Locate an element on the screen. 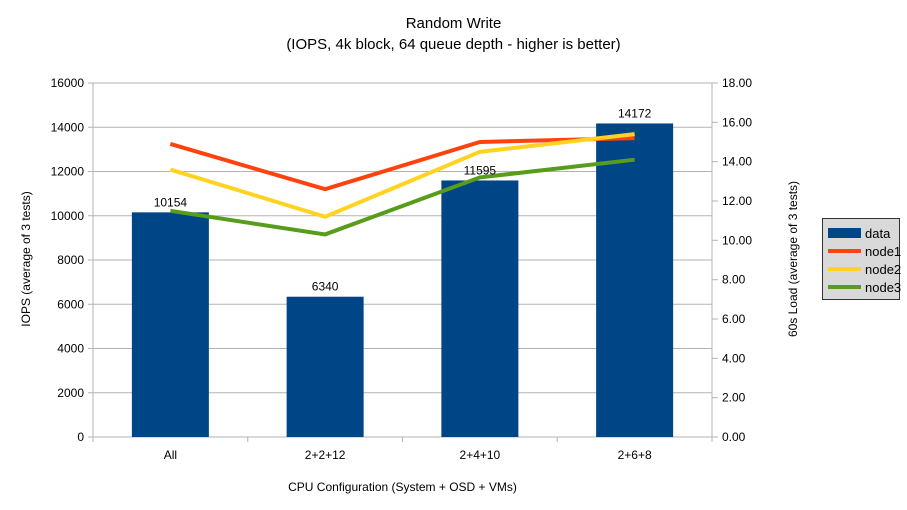 The width and height of the screenshot is (907, 510). y-axis-right-tick-label: 8.00 is located at coordinates (734, 280).